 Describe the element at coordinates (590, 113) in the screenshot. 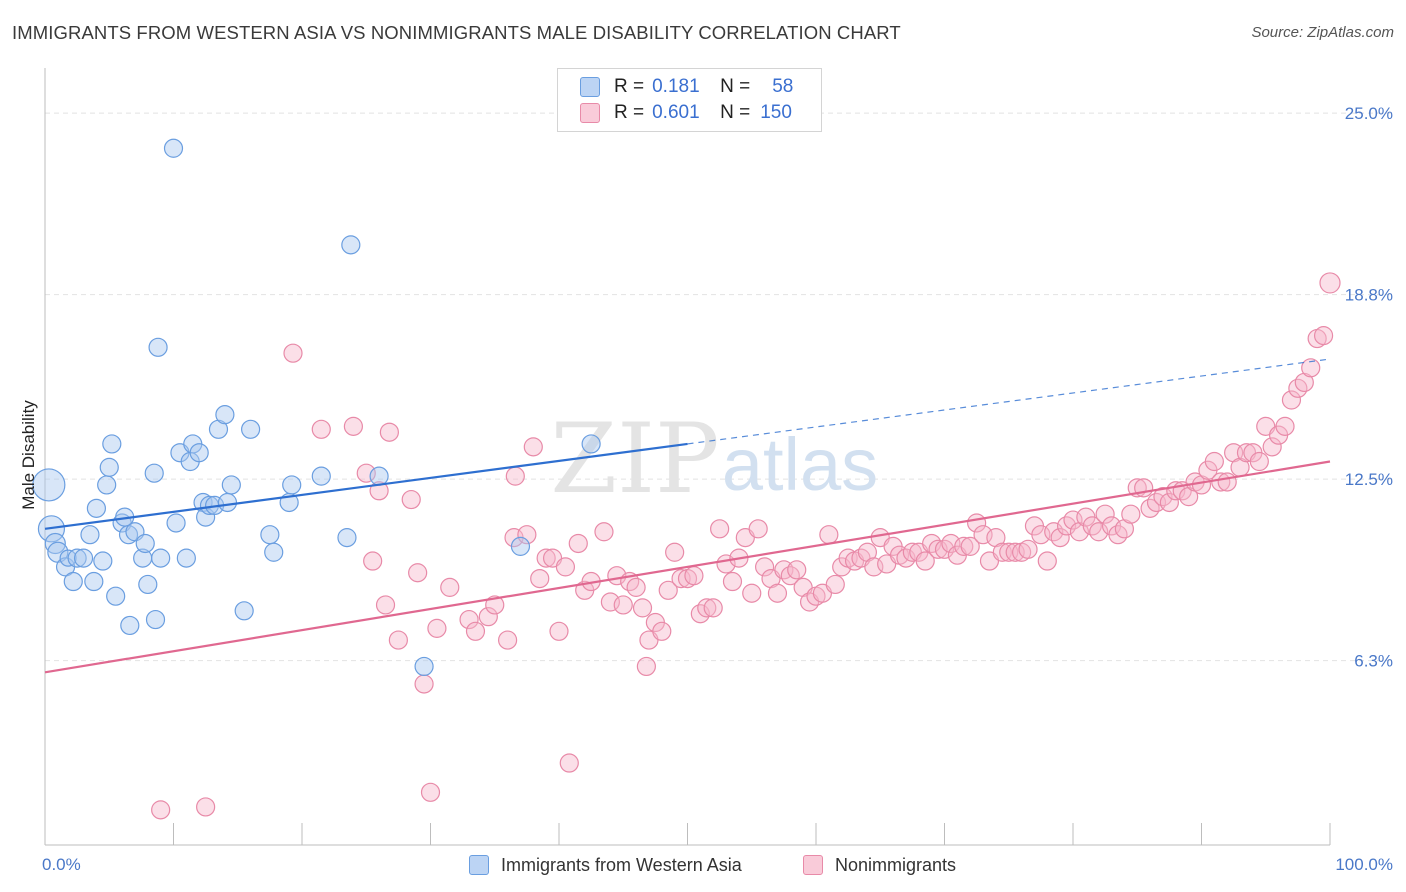

I see `legend-swatch-pink` at that location.